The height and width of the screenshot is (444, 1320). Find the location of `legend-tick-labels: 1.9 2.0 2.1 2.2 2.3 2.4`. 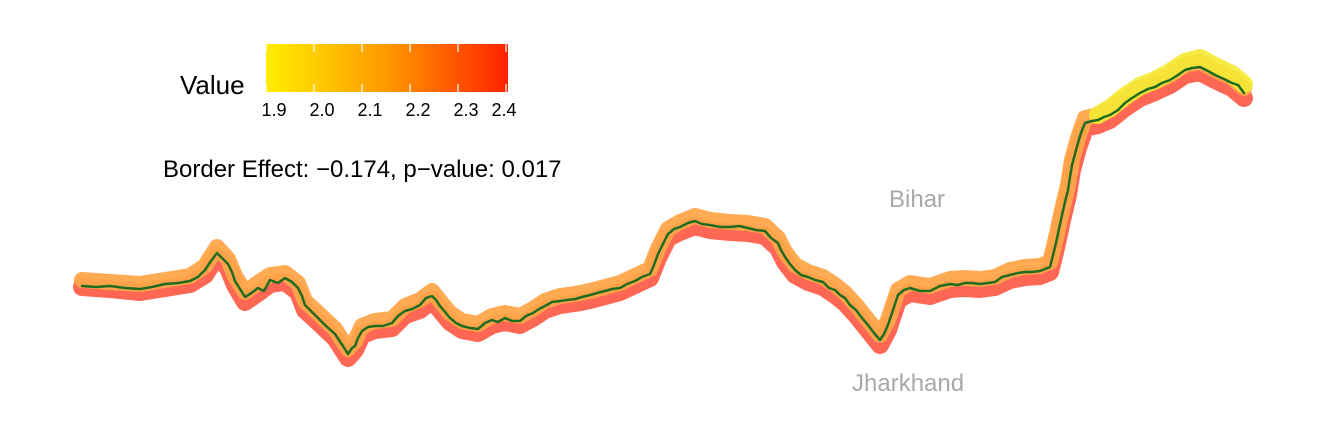

legend-tick-labels: 1.9 2.0 2.1 2.2 2.3 2.4 is located at coordinates (385, 112).